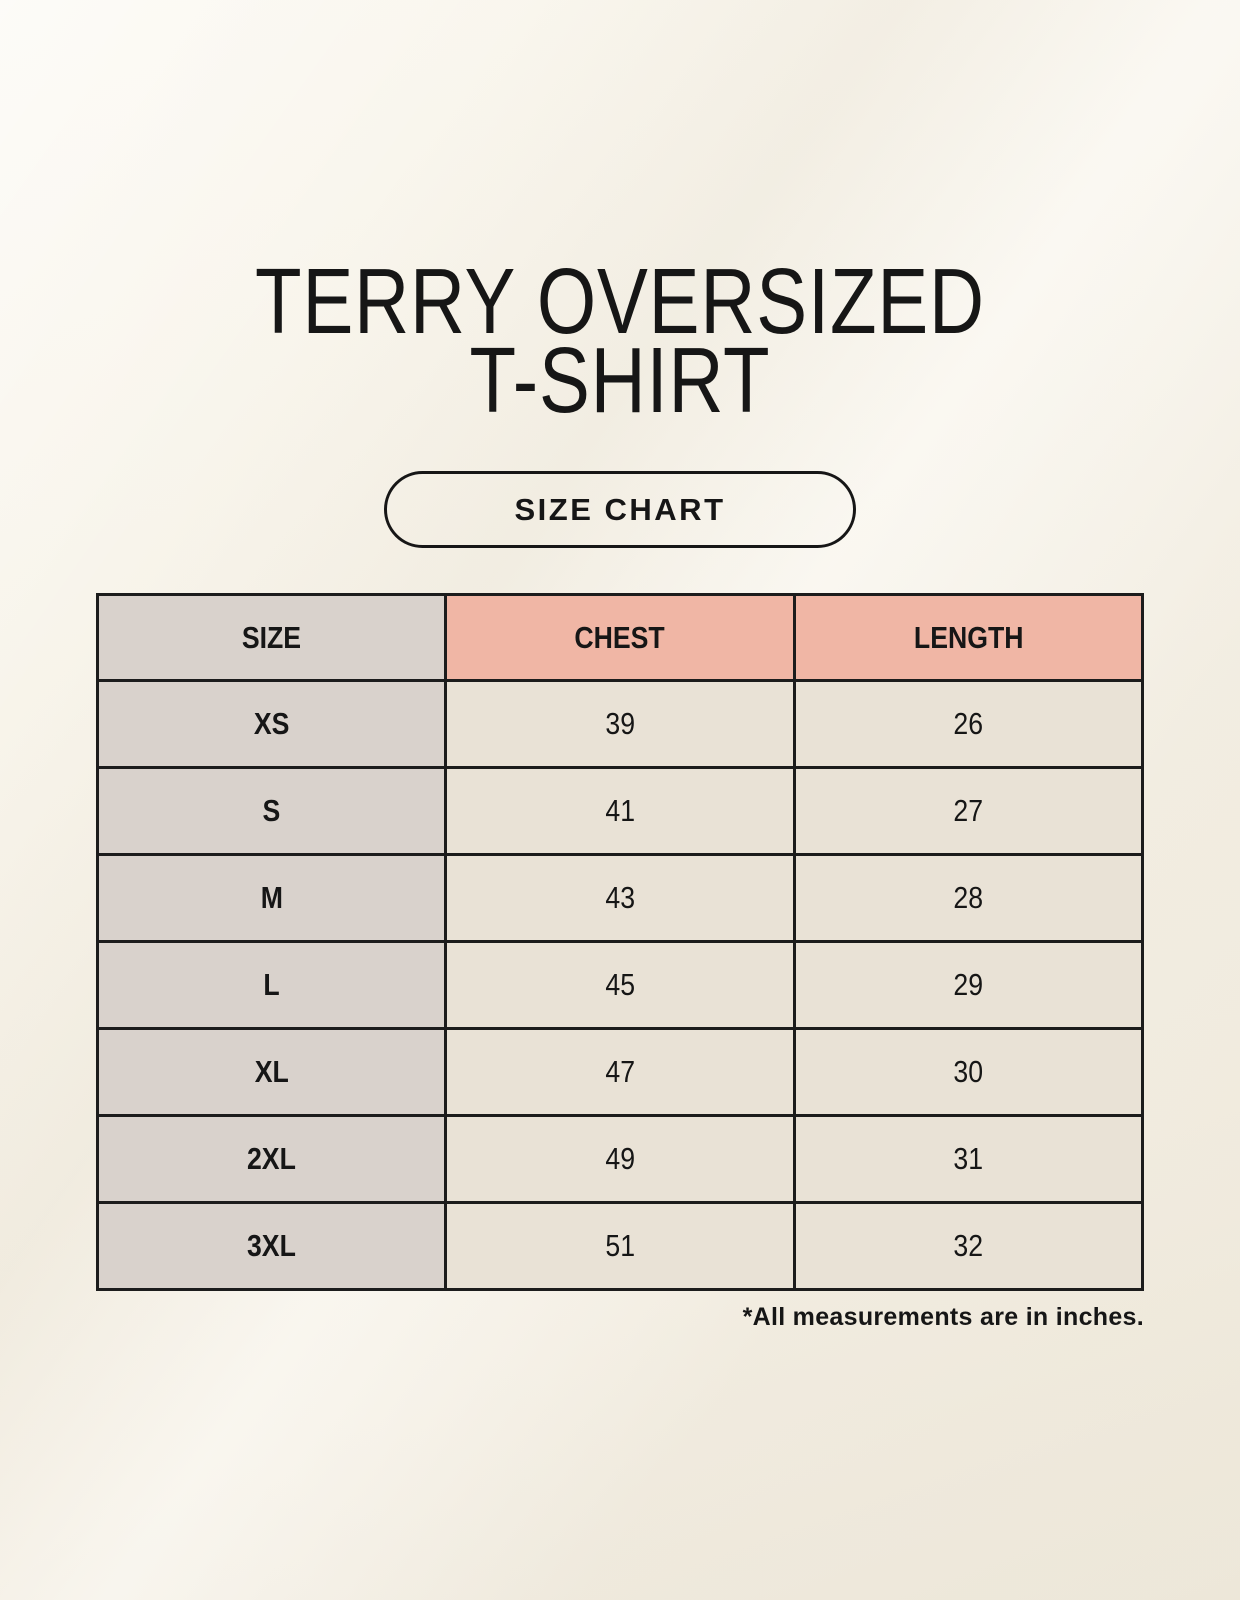 This screenshot has width=1240, height=1600. I want to click on chest-cell: 47, so click(620, 1072).